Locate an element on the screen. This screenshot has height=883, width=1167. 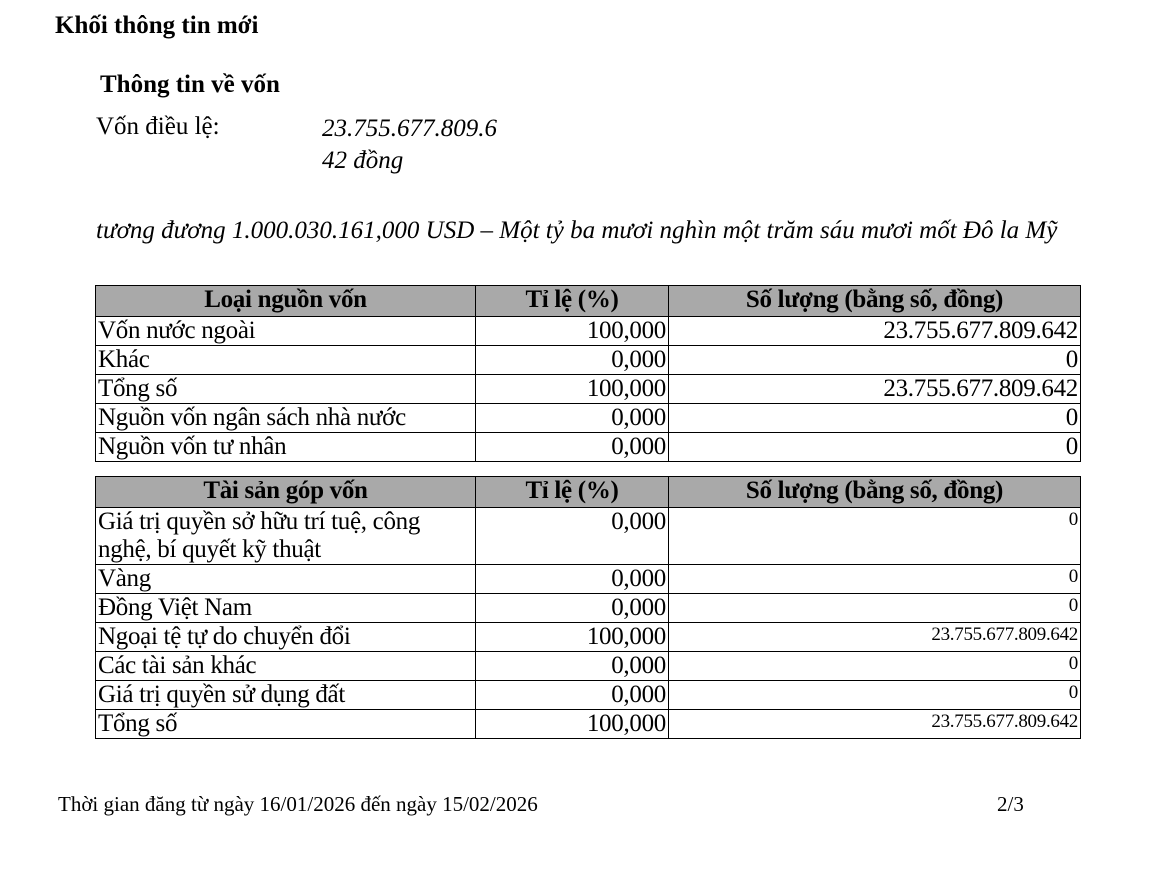
row-label: Đồng Việt Nam is located at coordinates (285, 608).